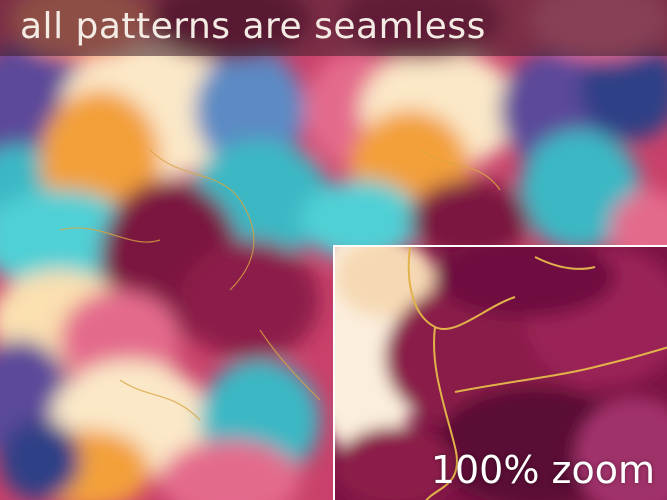 The height and width of the screenshot is (500, 667). Describe the element at coordinates (253, 26) in the screenshot. I see `headline-text: all patterns are seamless` at that location.